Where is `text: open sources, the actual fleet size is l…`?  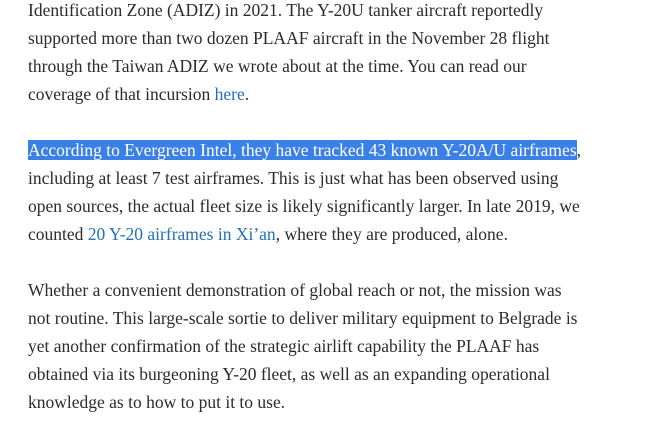
text: open sources, the actual fleet size is l… is located at coordinates (304, 206).